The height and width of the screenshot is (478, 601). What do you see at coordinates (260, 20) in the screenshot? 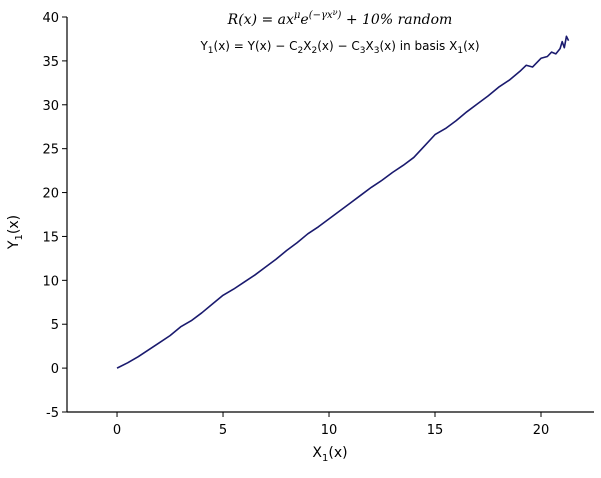
I see `title-part: R(x) = ax` at bounding box center [260, 20].